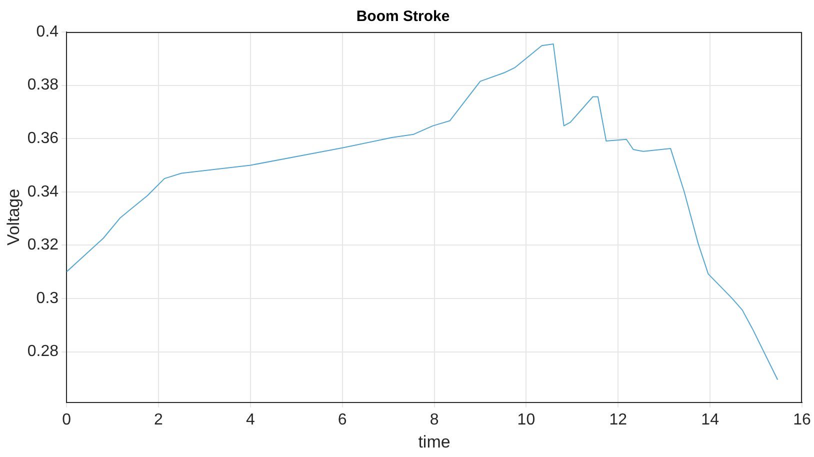 This screenshot has width=814, height=457. What do you see at coordinates (43, 351) in the screenshot?
I see `y-tick-label: 0.28` at bounding box center [43, 351].